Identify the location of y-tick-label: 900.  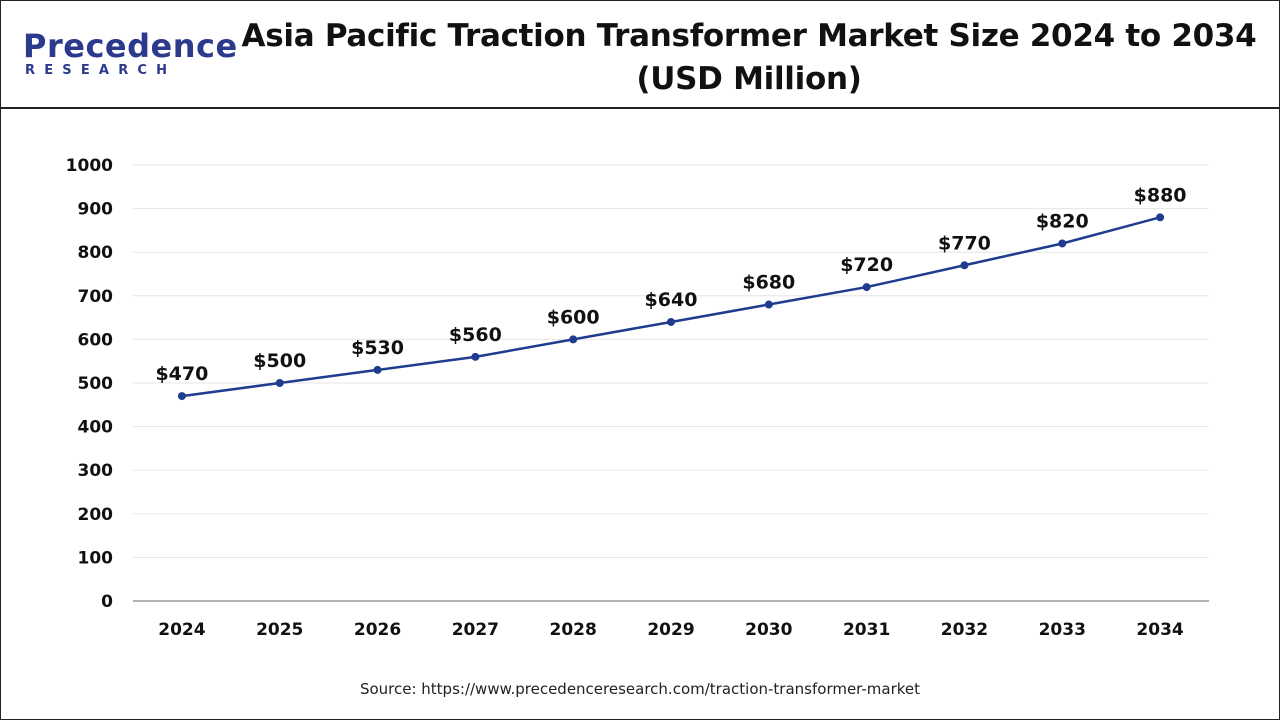
(96, 210).